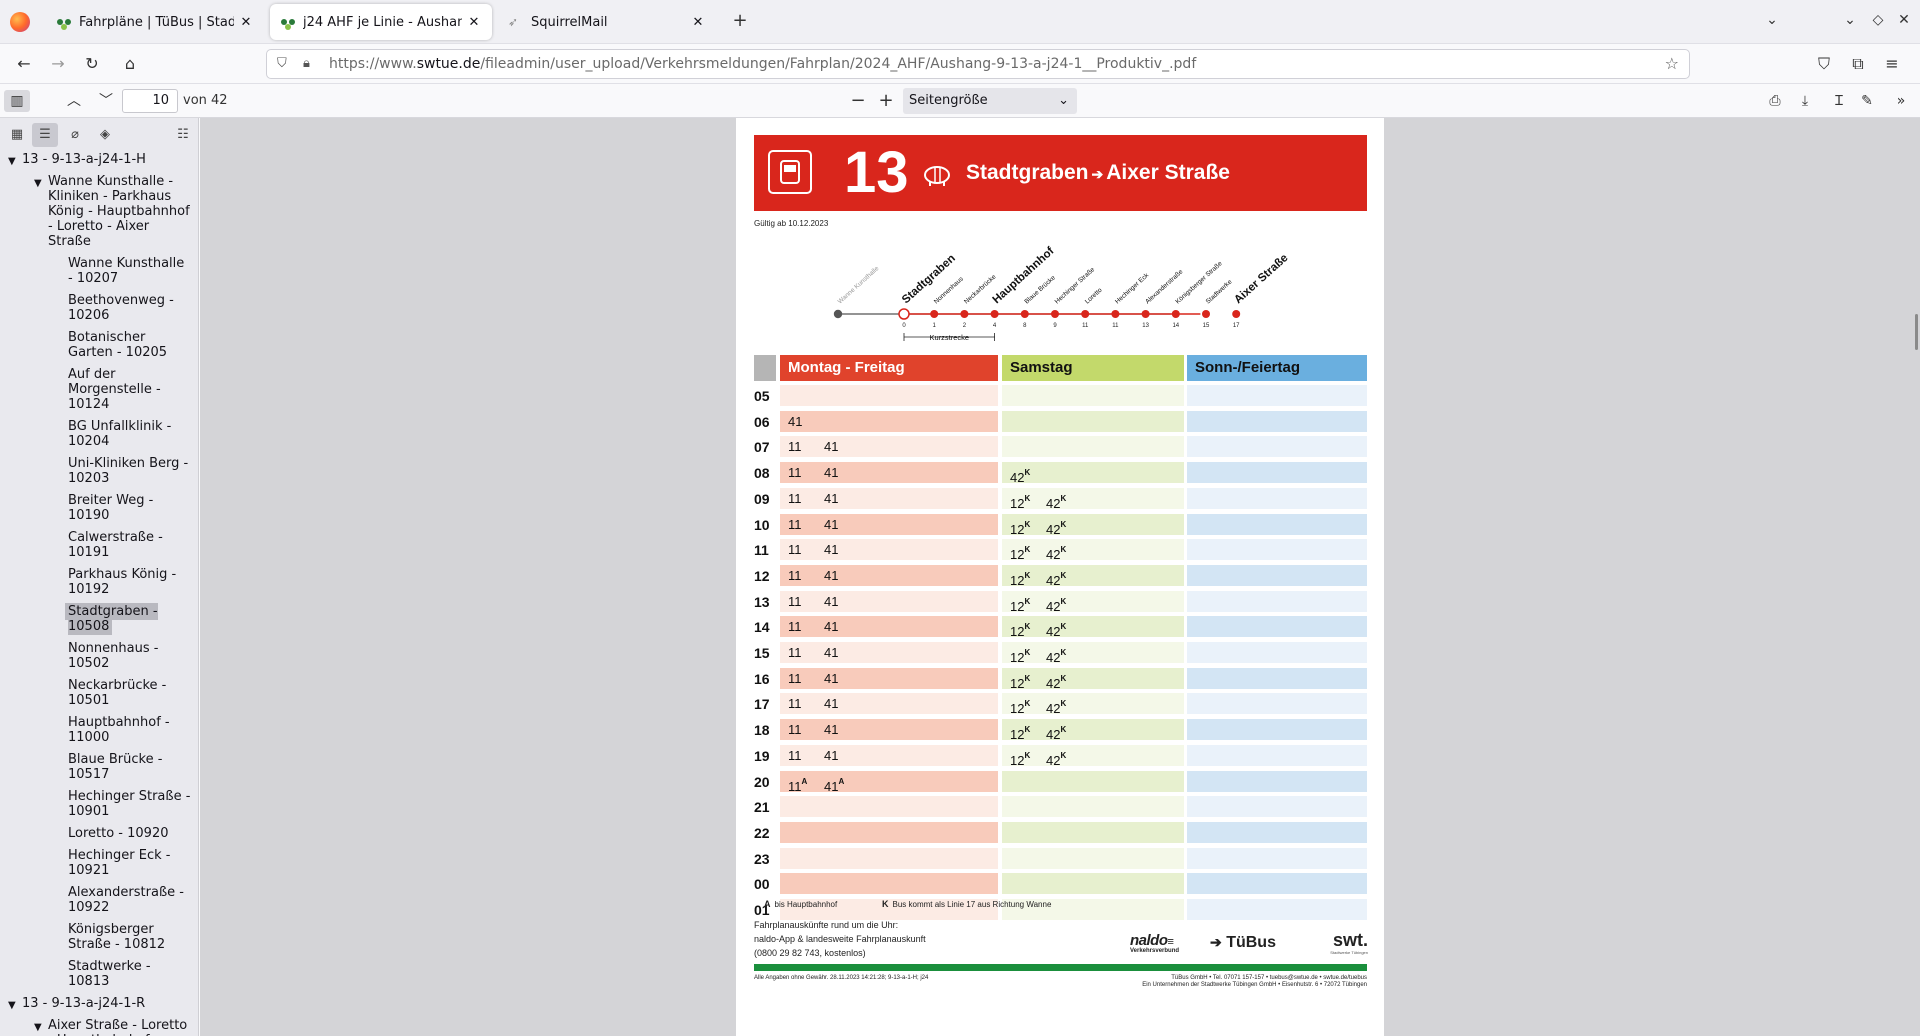 This screenshot has width=1920, height=1036. Describe the element at coordinates (886, 100) in the screenshot. I see `zoom-in-icon: +` at that location.